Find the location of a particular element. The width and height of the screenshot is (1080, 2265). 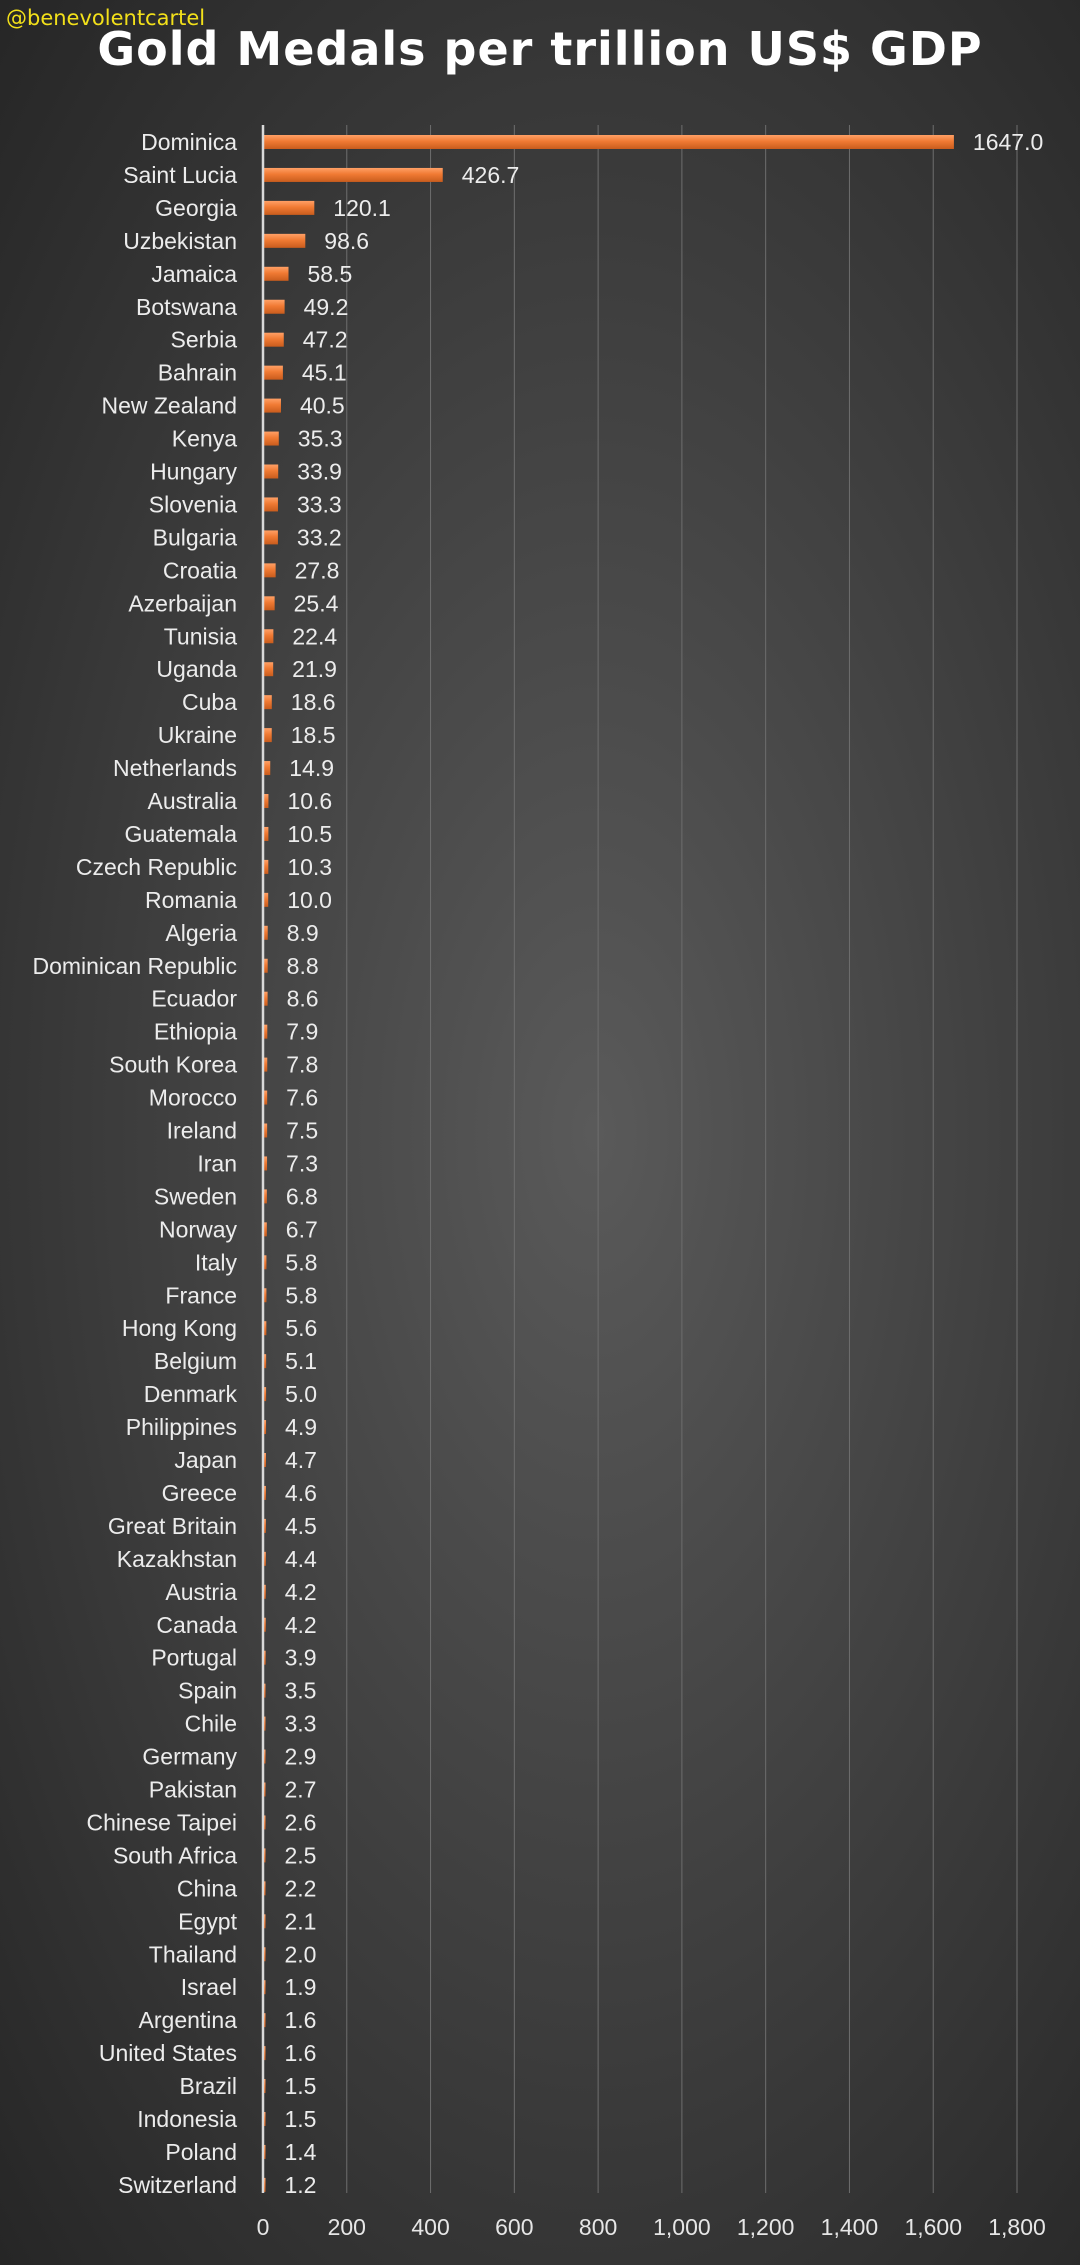

category-label: Kazakhstan is located at coordinates (177, 1559).